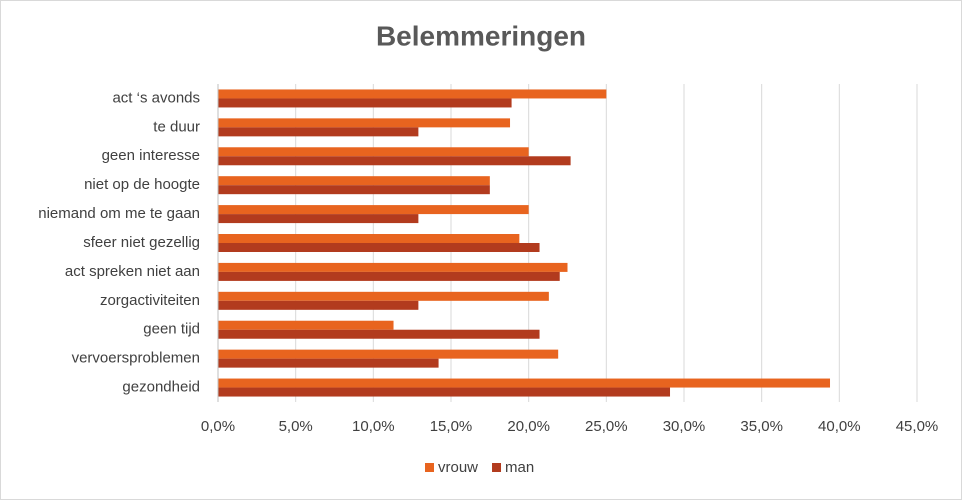  What do you see at coordinates (373, 426) in the screenshot?
I see `x-tick-label: 10,0%` at bounding box center [373, 426].